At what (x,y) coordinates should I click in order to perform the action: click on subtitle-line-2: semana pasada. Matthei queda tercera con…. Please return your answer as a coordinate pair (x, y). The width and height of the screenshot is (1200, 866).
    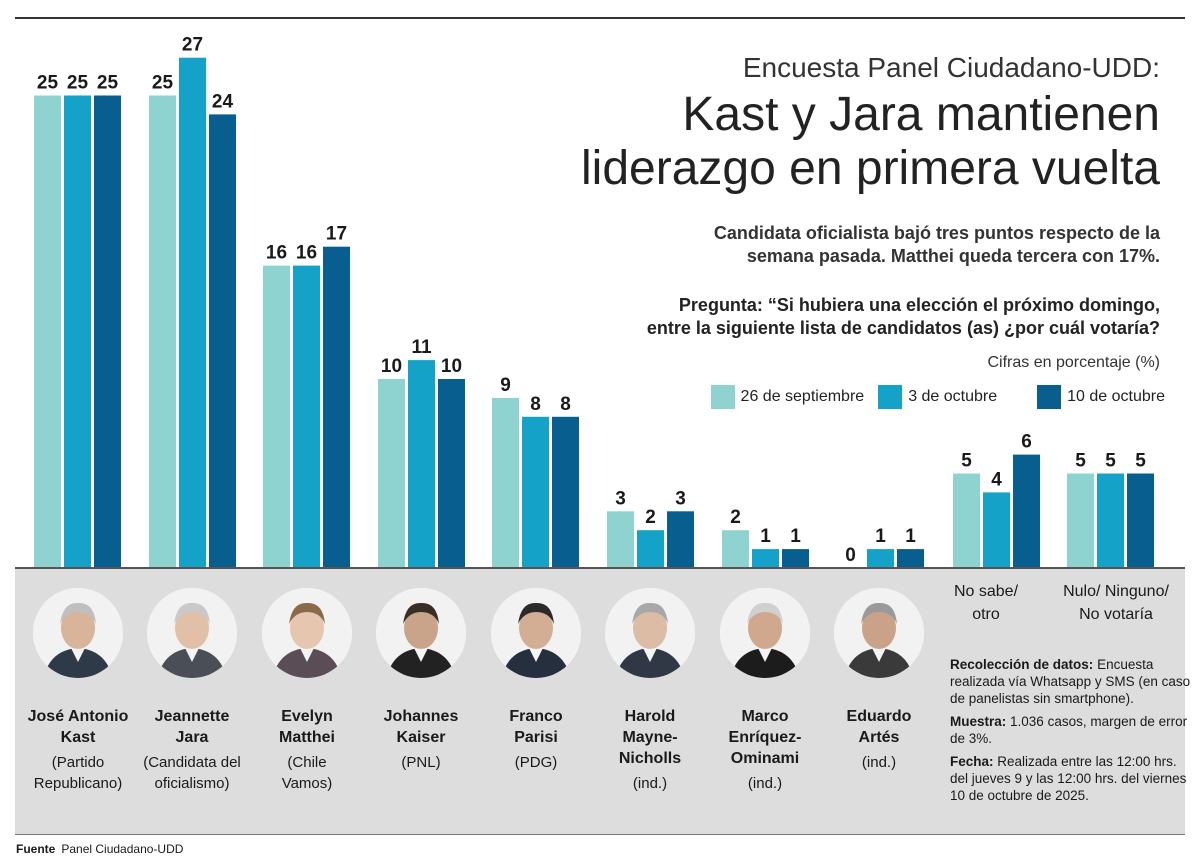
    Looking at the image, I should click on (937, 256).